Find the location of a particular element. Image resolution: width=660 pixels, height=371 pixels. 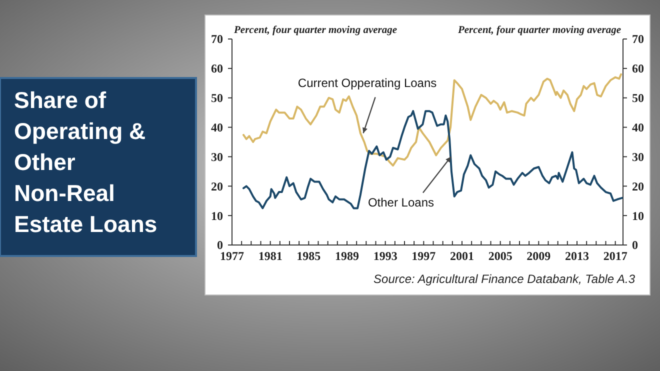

y-tick-label: 30 is located at coordinates (217, 157).